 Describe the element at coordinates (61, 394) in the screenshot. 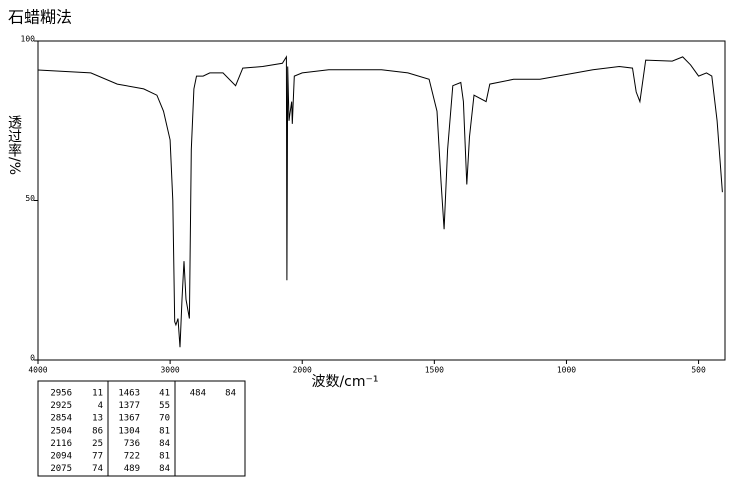

I see `peak-wavenumber: 2956` at that location.